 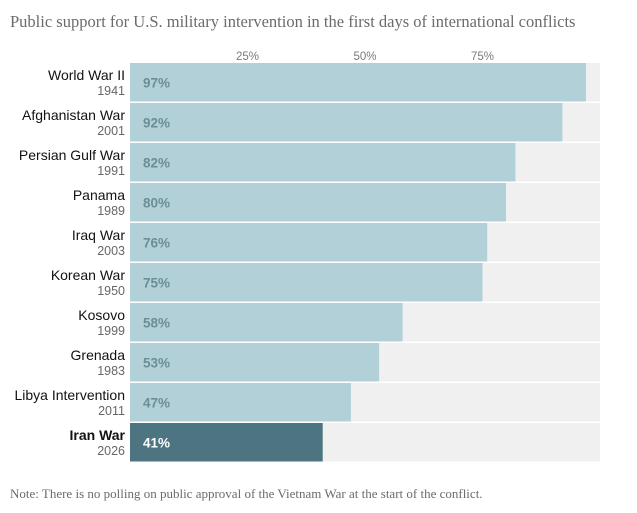 I want to click on category-year: 1999, so click(x=111, y=331).